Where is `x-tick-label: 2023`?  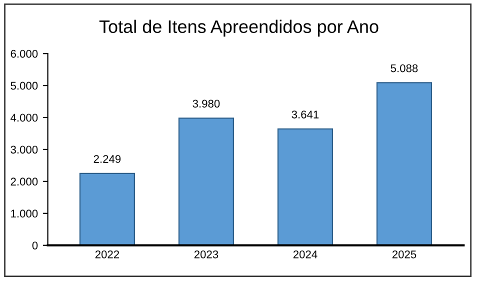
x-tick-label: 2023 is located at coordinates (206, 254).